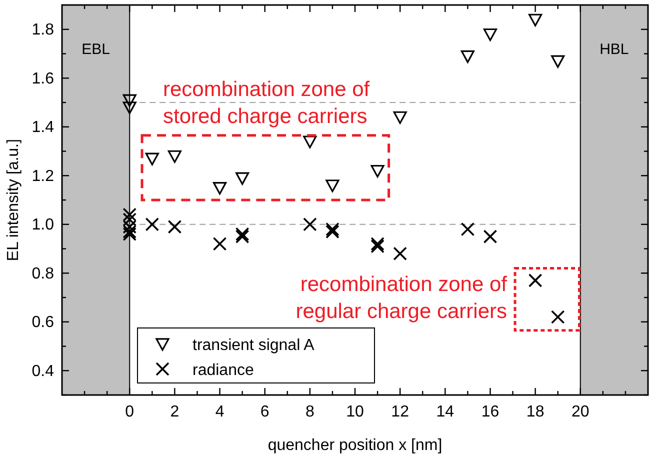 The width and height of the screenshot is (656, 465). I want to click on x-tick-label: 8, so click(309, 411).